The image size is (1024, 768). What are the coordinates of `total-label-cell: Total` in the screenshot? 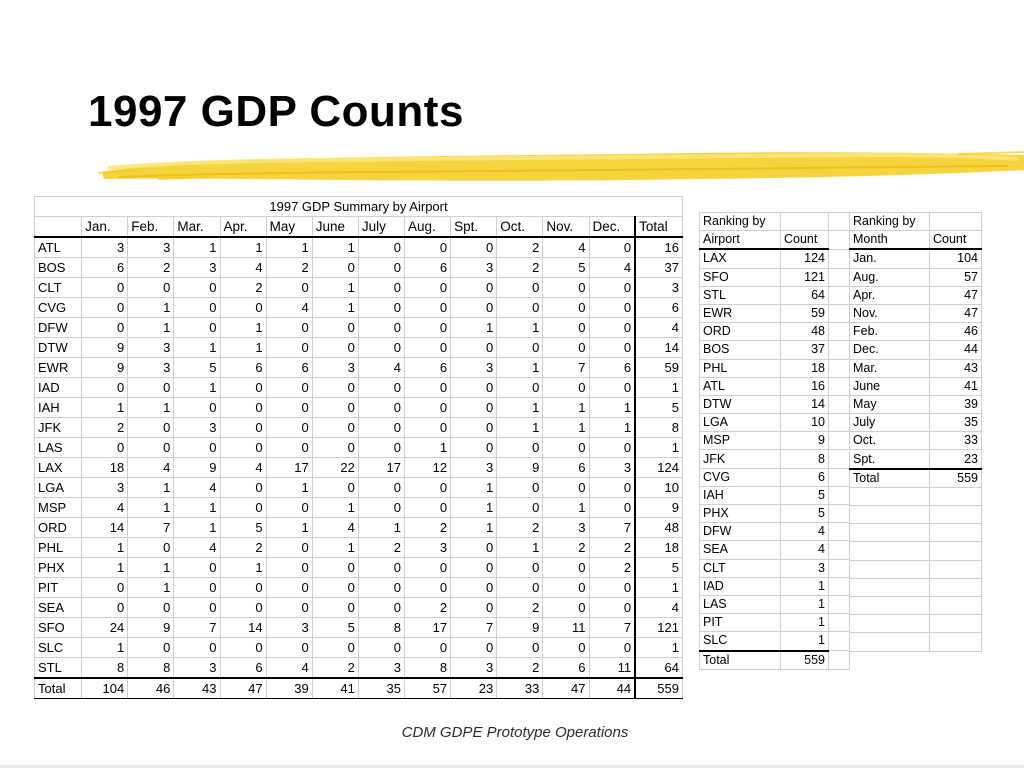 It's located at (58, 688).